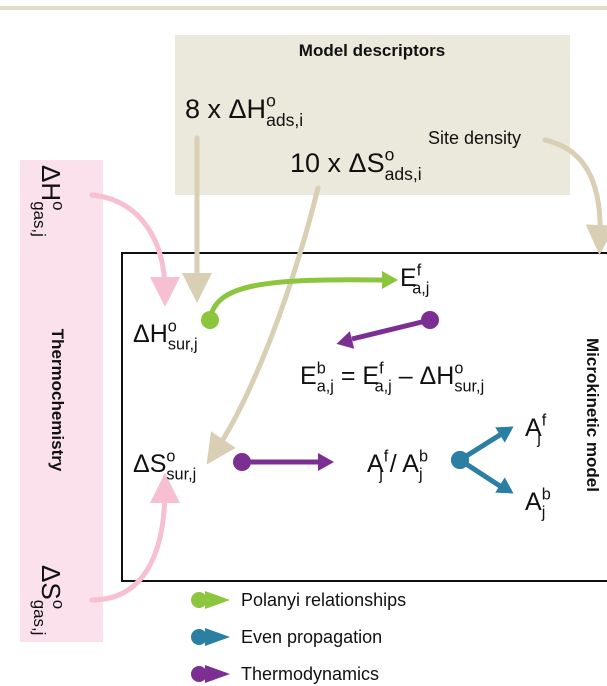 The width and height of the screenshot is (607, 686). I want to click on site-density: Site density, so click(474, 138).